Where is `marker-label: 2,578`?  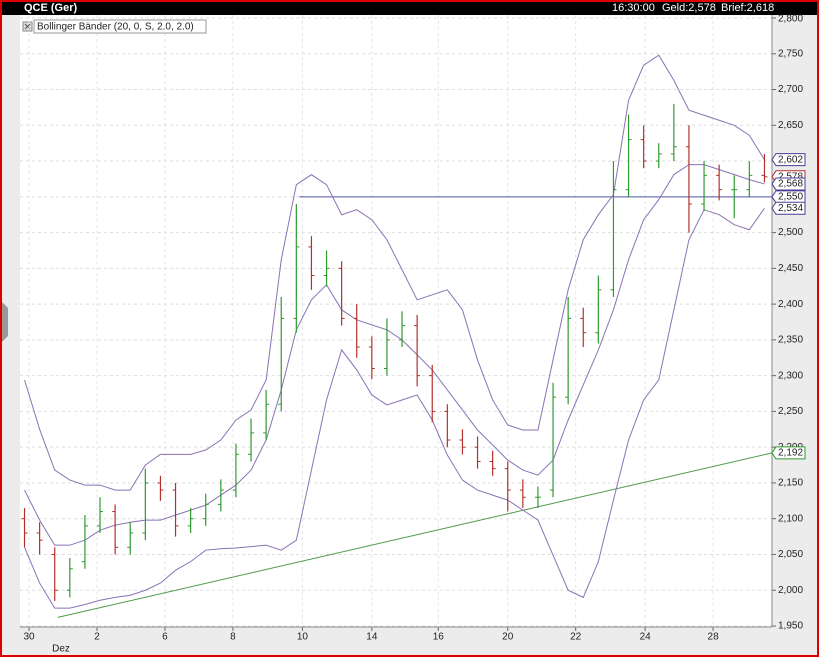 marker-label: 2,578 is located at coordinates (790, 176).